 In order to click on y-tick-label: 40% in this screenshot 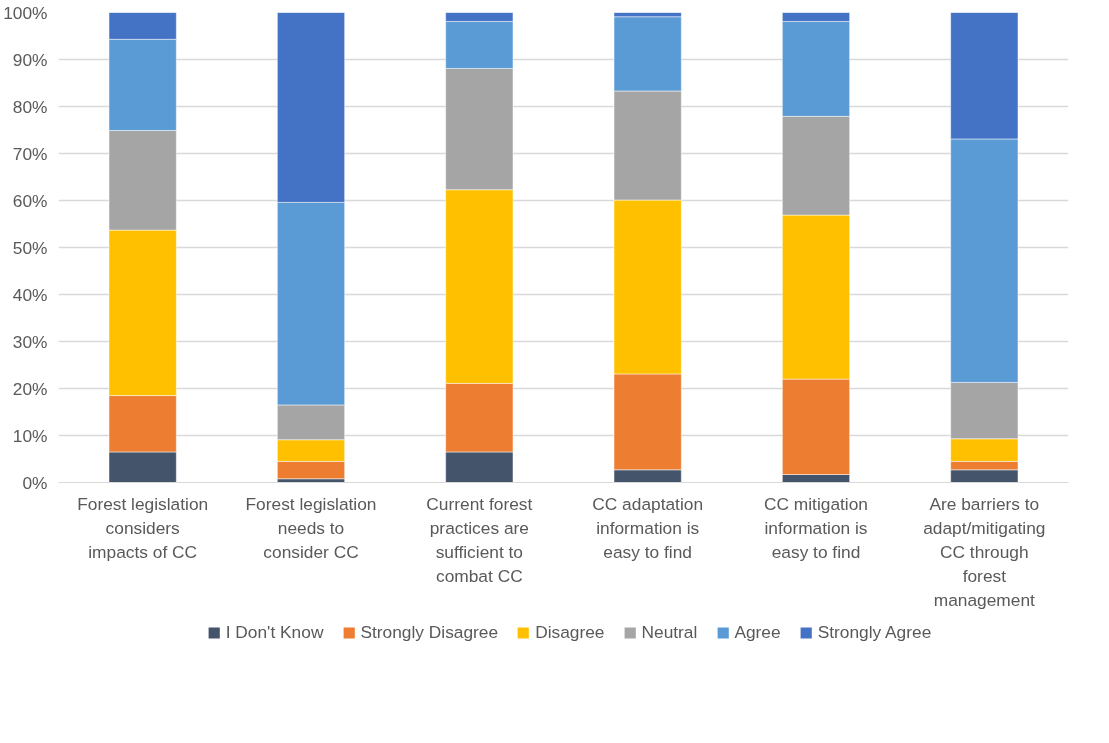, I will do `click(30, 294)`.